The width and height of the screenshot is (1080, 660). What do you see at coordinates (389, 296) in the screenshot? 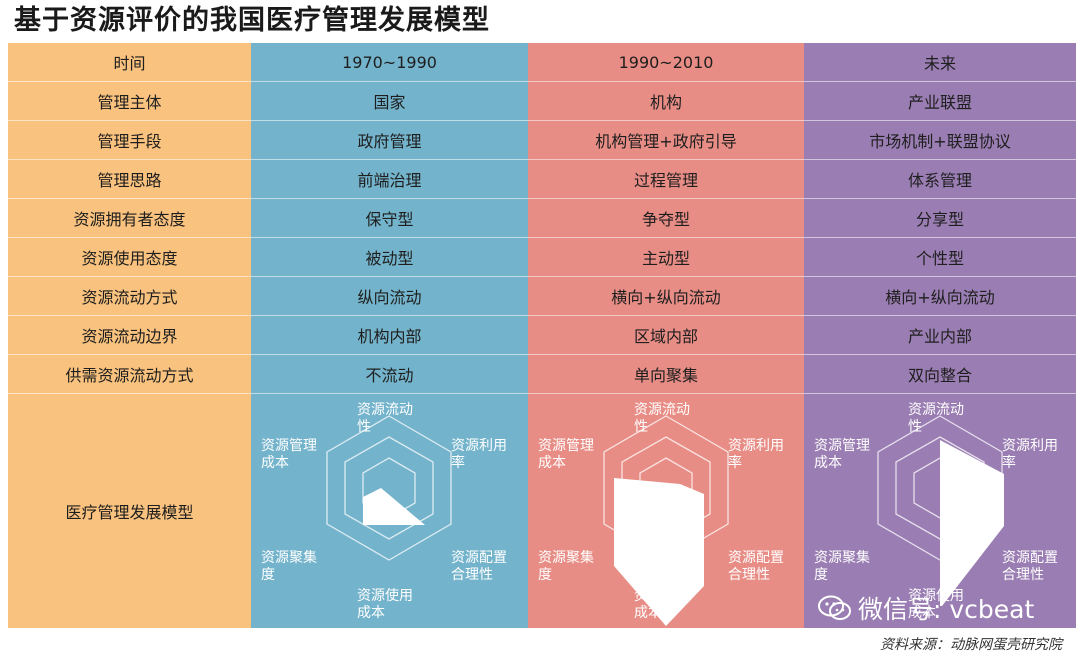
I see `table-cell: 纵向流动` at bounding box center [389, 296].